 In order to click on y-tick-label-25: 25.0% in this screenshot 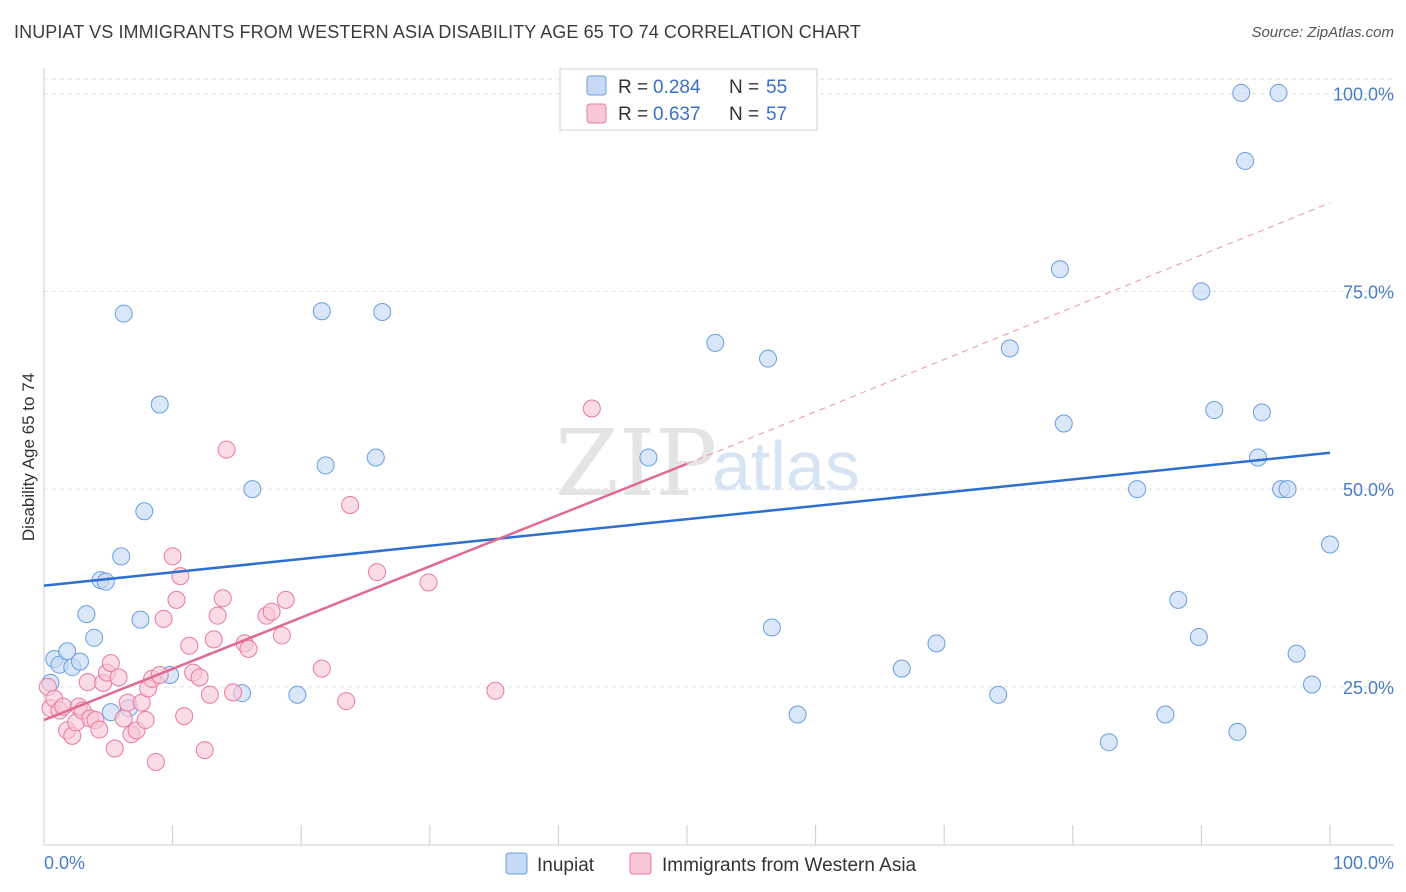, I will do `click(1368, 688)`.